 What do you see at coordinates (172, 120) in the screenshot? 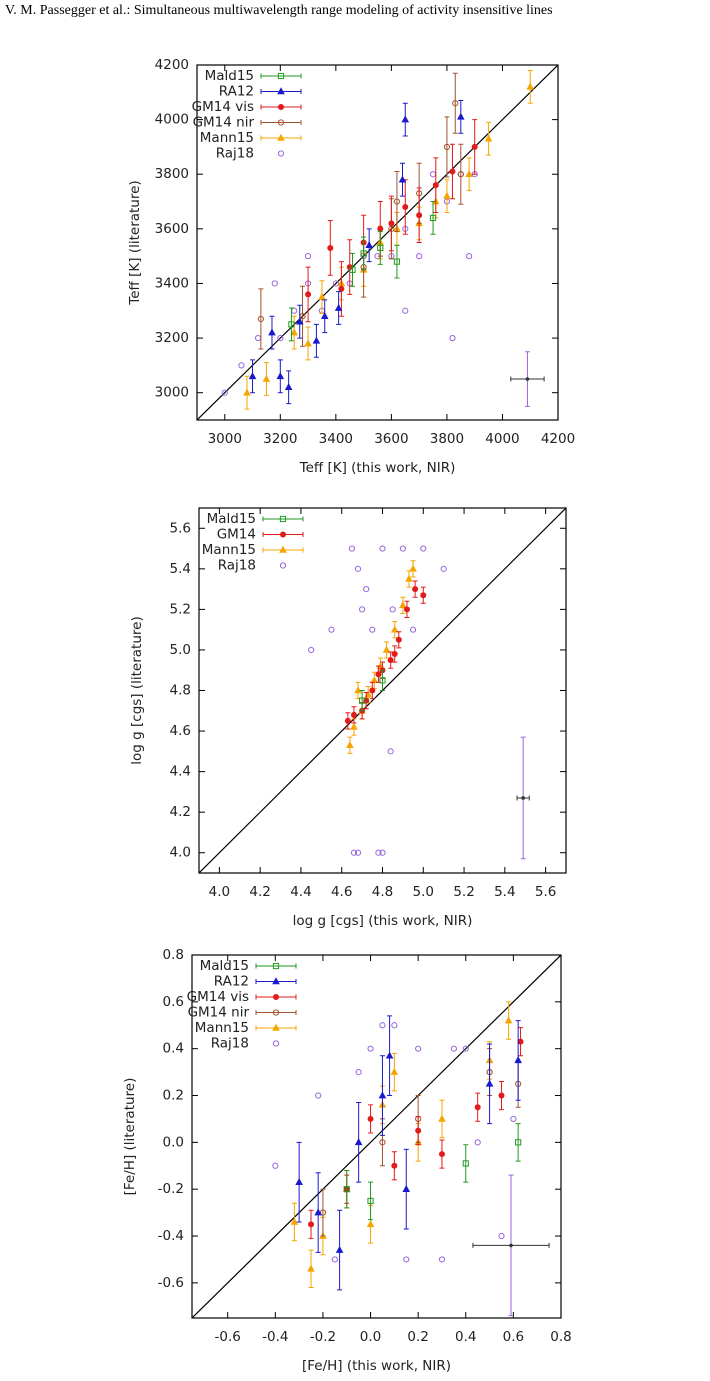
I see `y-tick-label: 4000` at bounding box center [172, 120].